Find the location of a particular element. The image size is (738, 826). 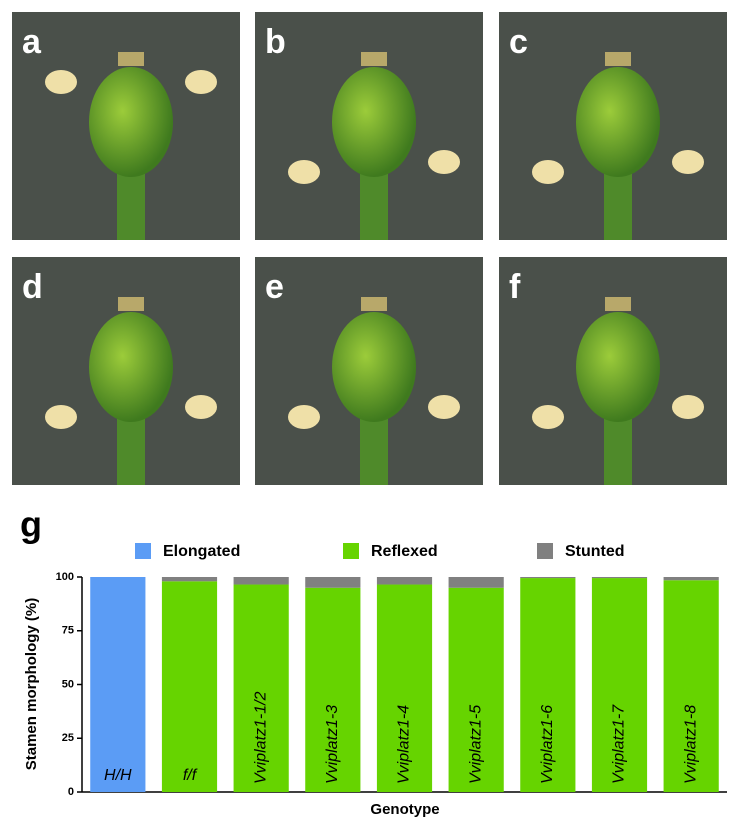

category-label: Vviplatz1-8 is located at coordinates (690, 744).